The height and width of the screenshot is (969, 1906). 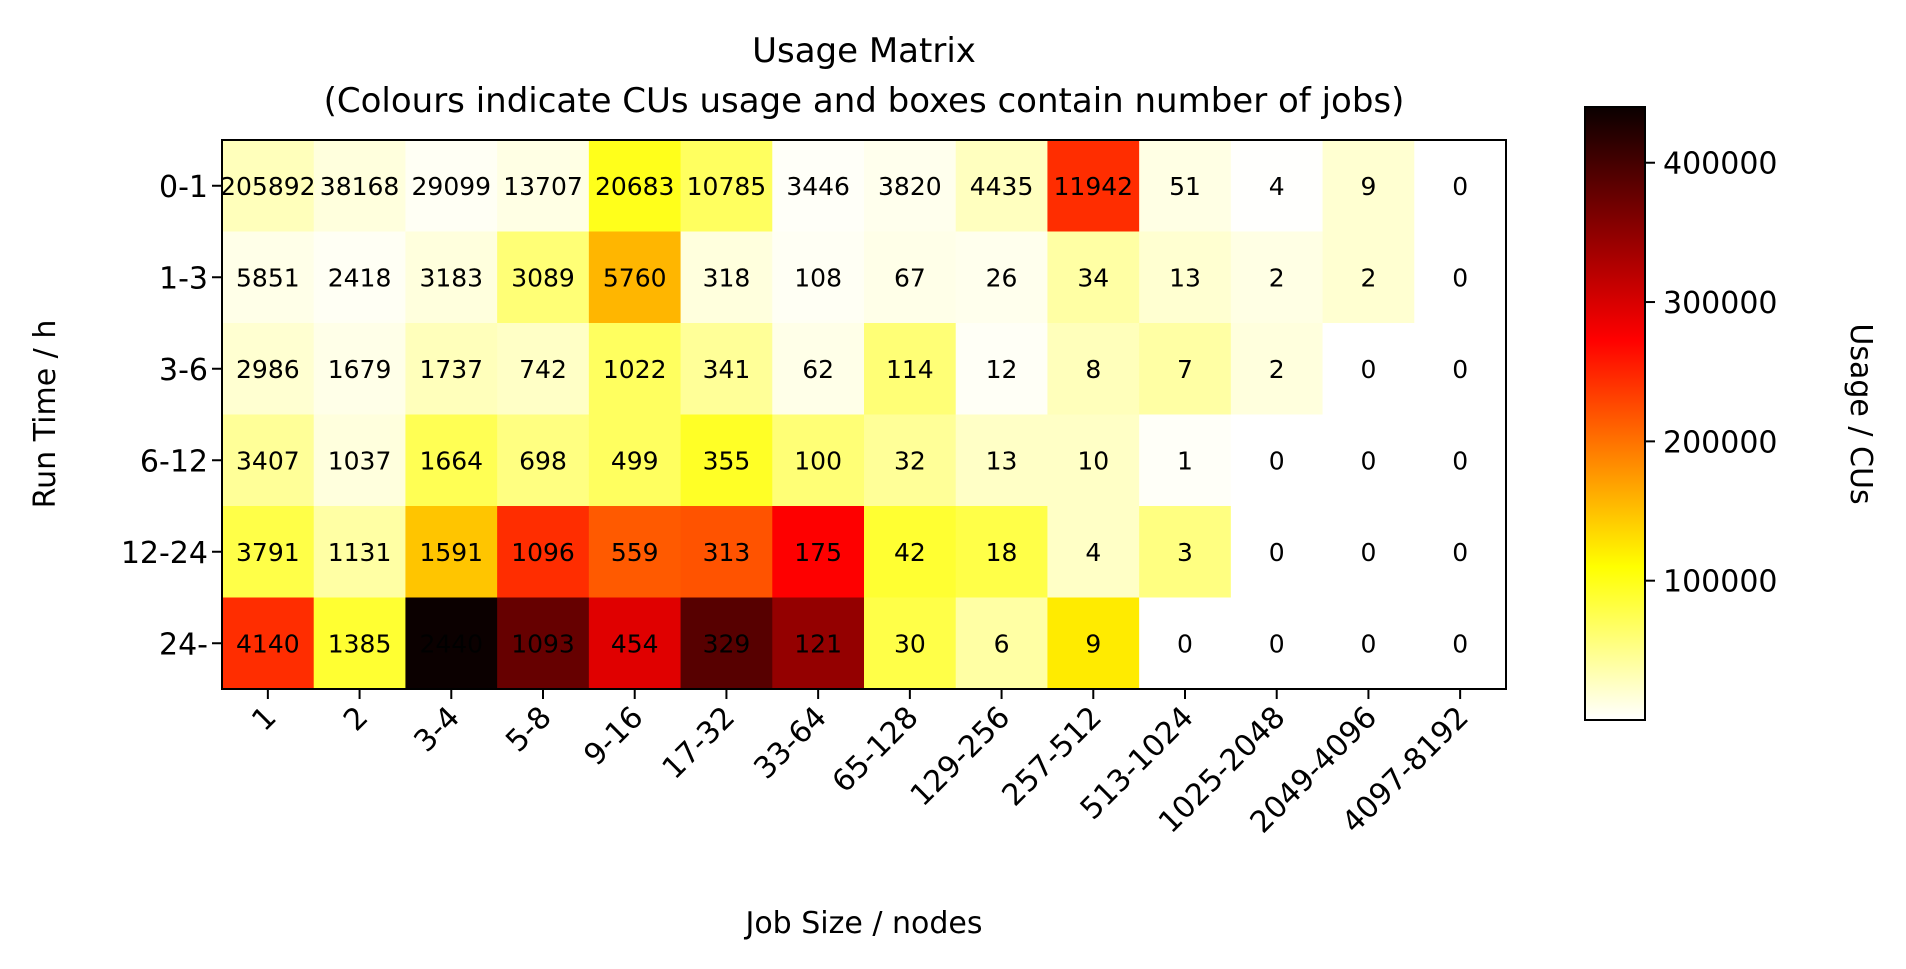 What do you see at coordinates (1711, 373) in the screenshot?
I see `colorbar-ticks: 100000 200000 300000 400000` at bounding box center [1711, 373].